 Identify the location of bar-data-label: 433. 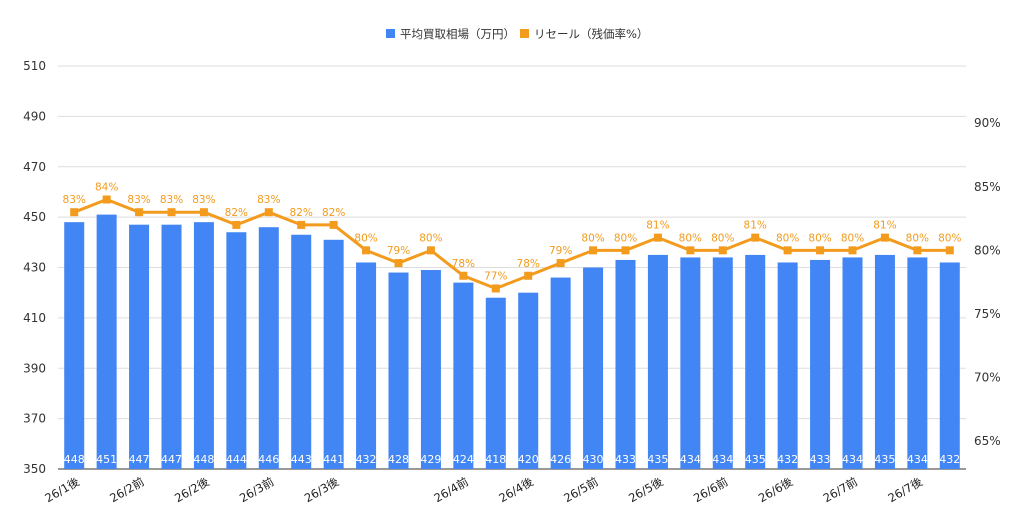
(820, 459).